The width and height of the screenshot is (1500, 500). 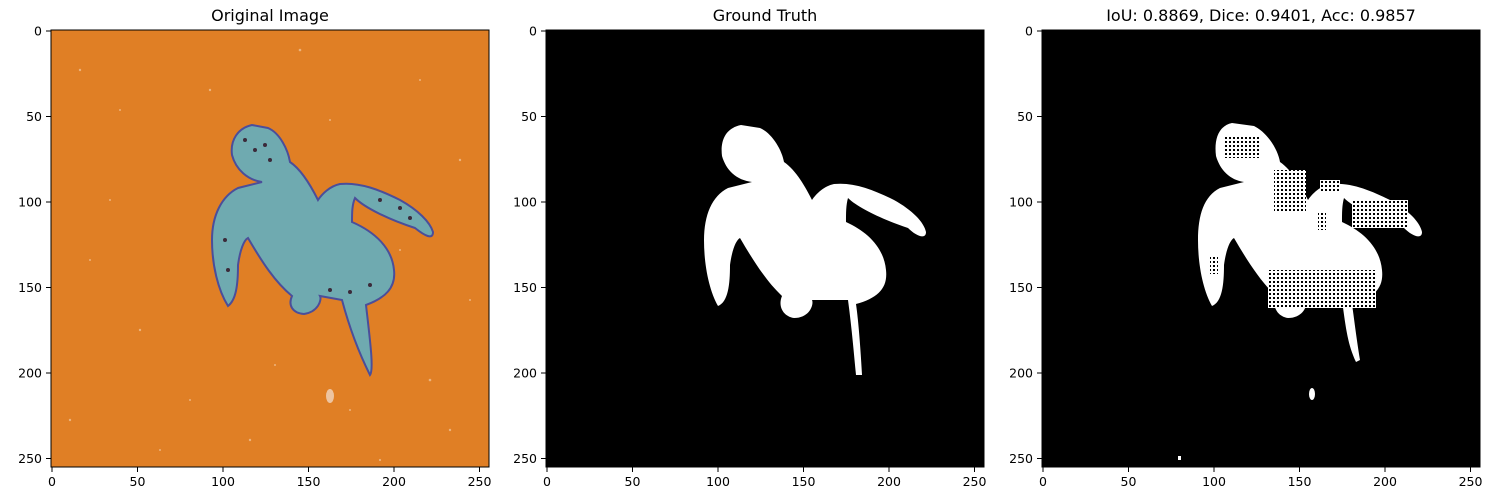 I want to click on turtle-markings, so click(x=317, y=216).